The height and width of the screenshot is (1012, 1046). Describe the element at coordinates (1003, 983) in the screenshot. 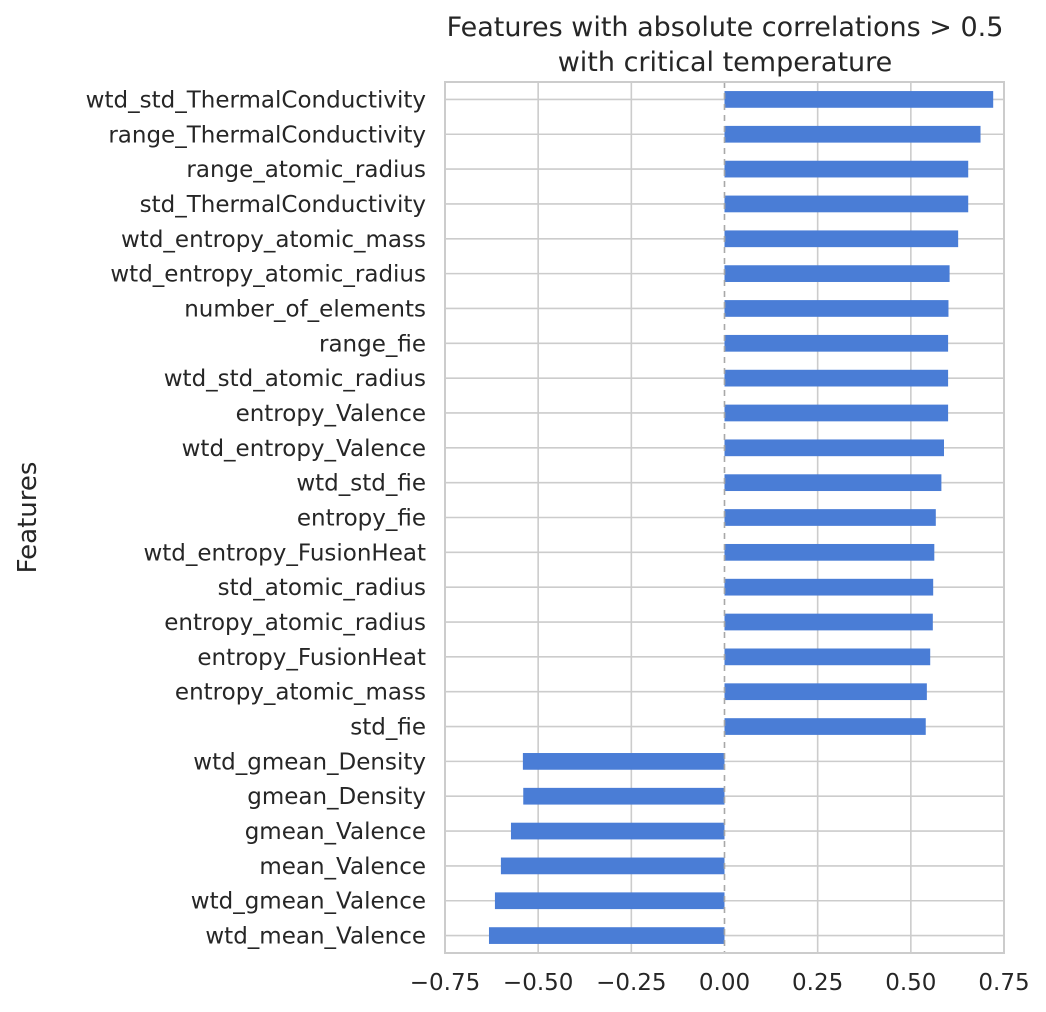

I see `x-tick-label: 0.75` at that location.